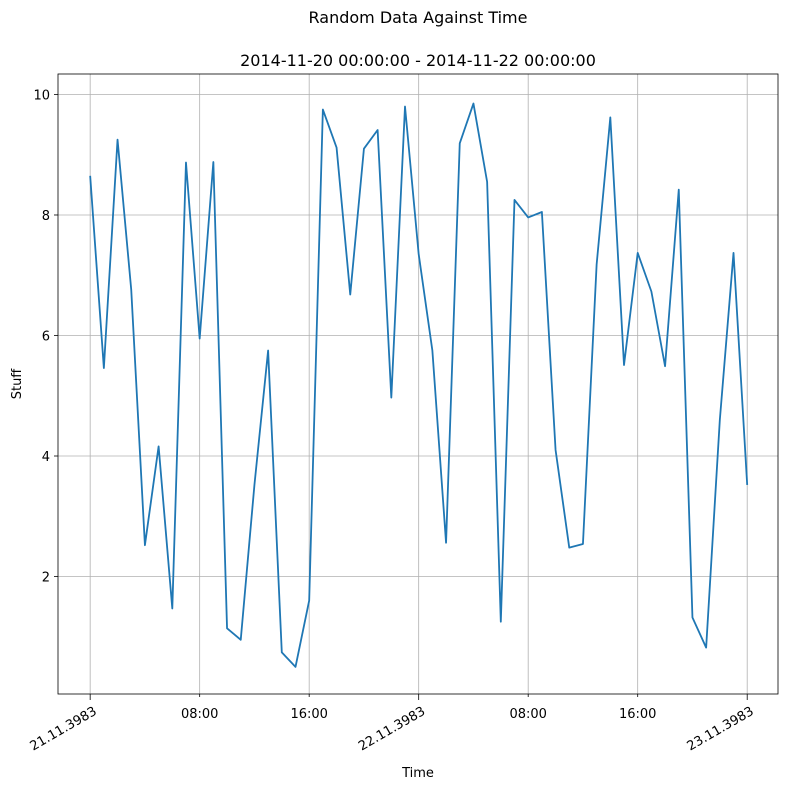 The width and height of the screenshot is (789, 790). I want to click on y-axis-ticks: 2 4 6 8 10, so click(45, 337).